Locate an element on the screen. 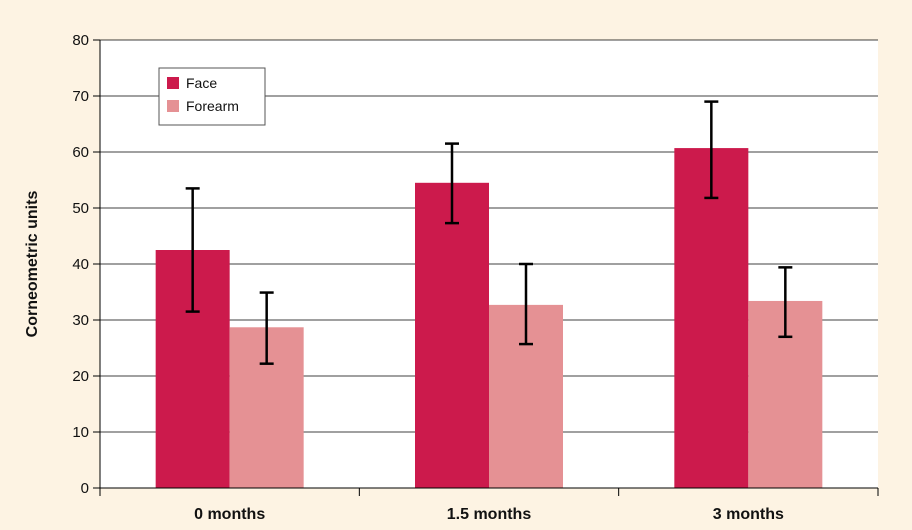 The image size is (912, 530). y-axis-title: Corneometric units is located at coordinates (32, 264).